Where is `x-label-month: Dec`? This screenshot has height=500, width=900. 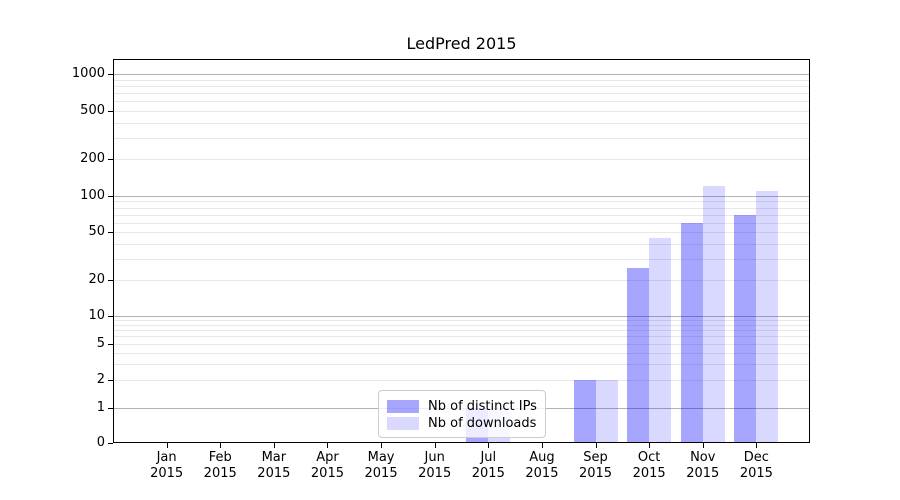 x-label-month: Dec is located at coordinates (756, 457).